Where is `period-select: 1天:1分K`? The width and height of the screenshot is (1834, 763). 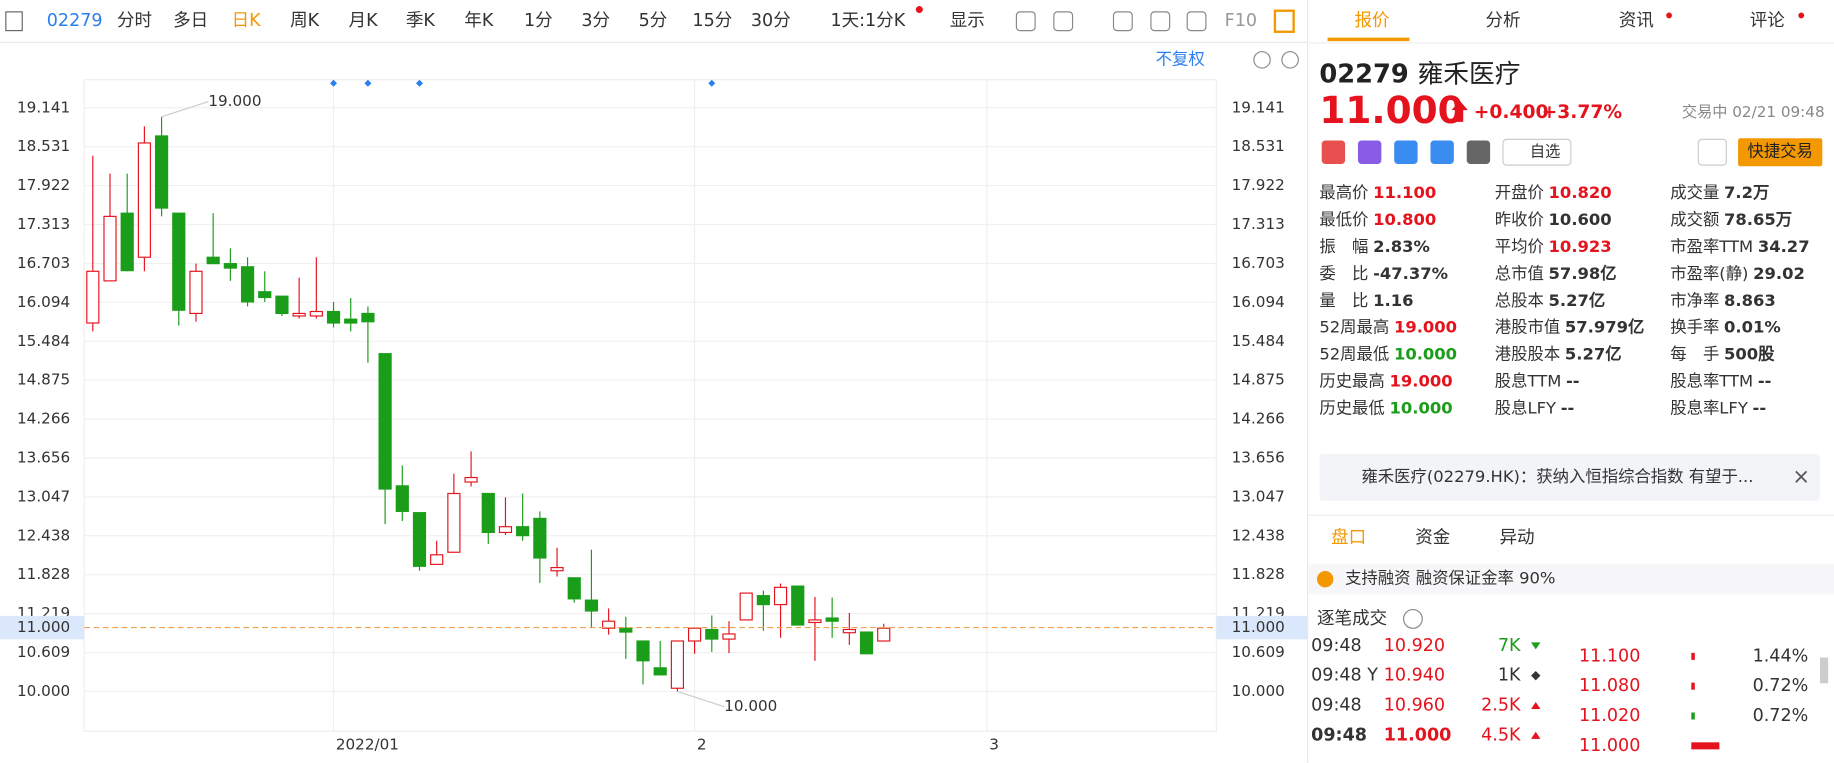
period-select: 1天:1分K is located at coordinates (867, 21).